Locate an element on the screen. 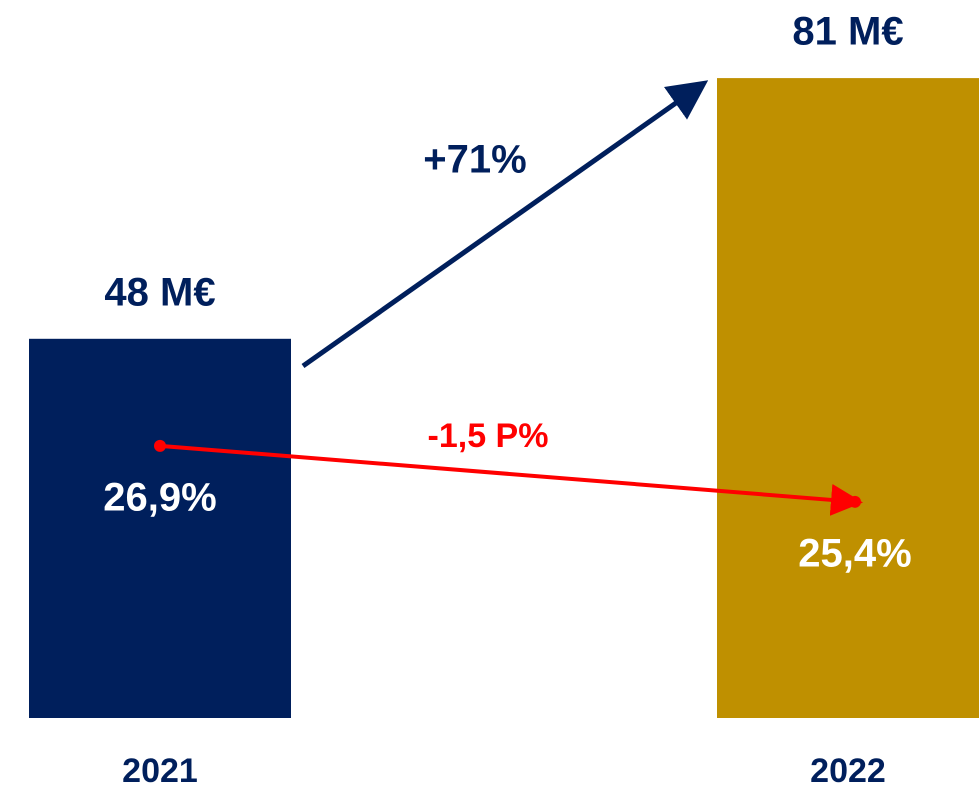 The width and height of the screenshot is (979, 793). margin-annotation: -1,5 P% is located at coordinates (488, 436).